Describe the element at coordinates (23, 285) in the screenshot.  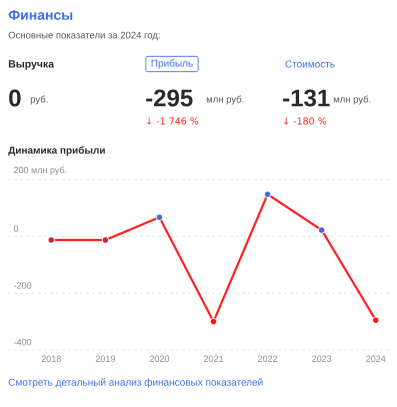
I see `y-tick-label: -200` at that location.